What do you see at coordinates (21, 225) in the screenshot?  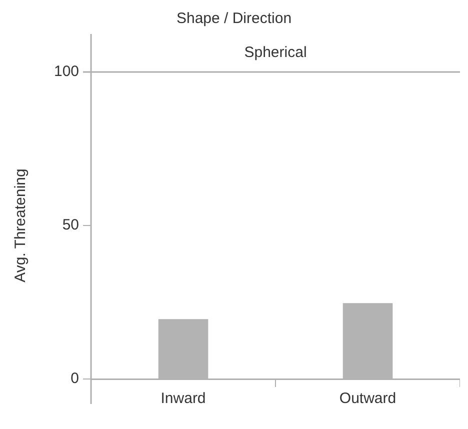 I see `y-axis-title: Avg. Threatening` at bounding box center [21, 225].